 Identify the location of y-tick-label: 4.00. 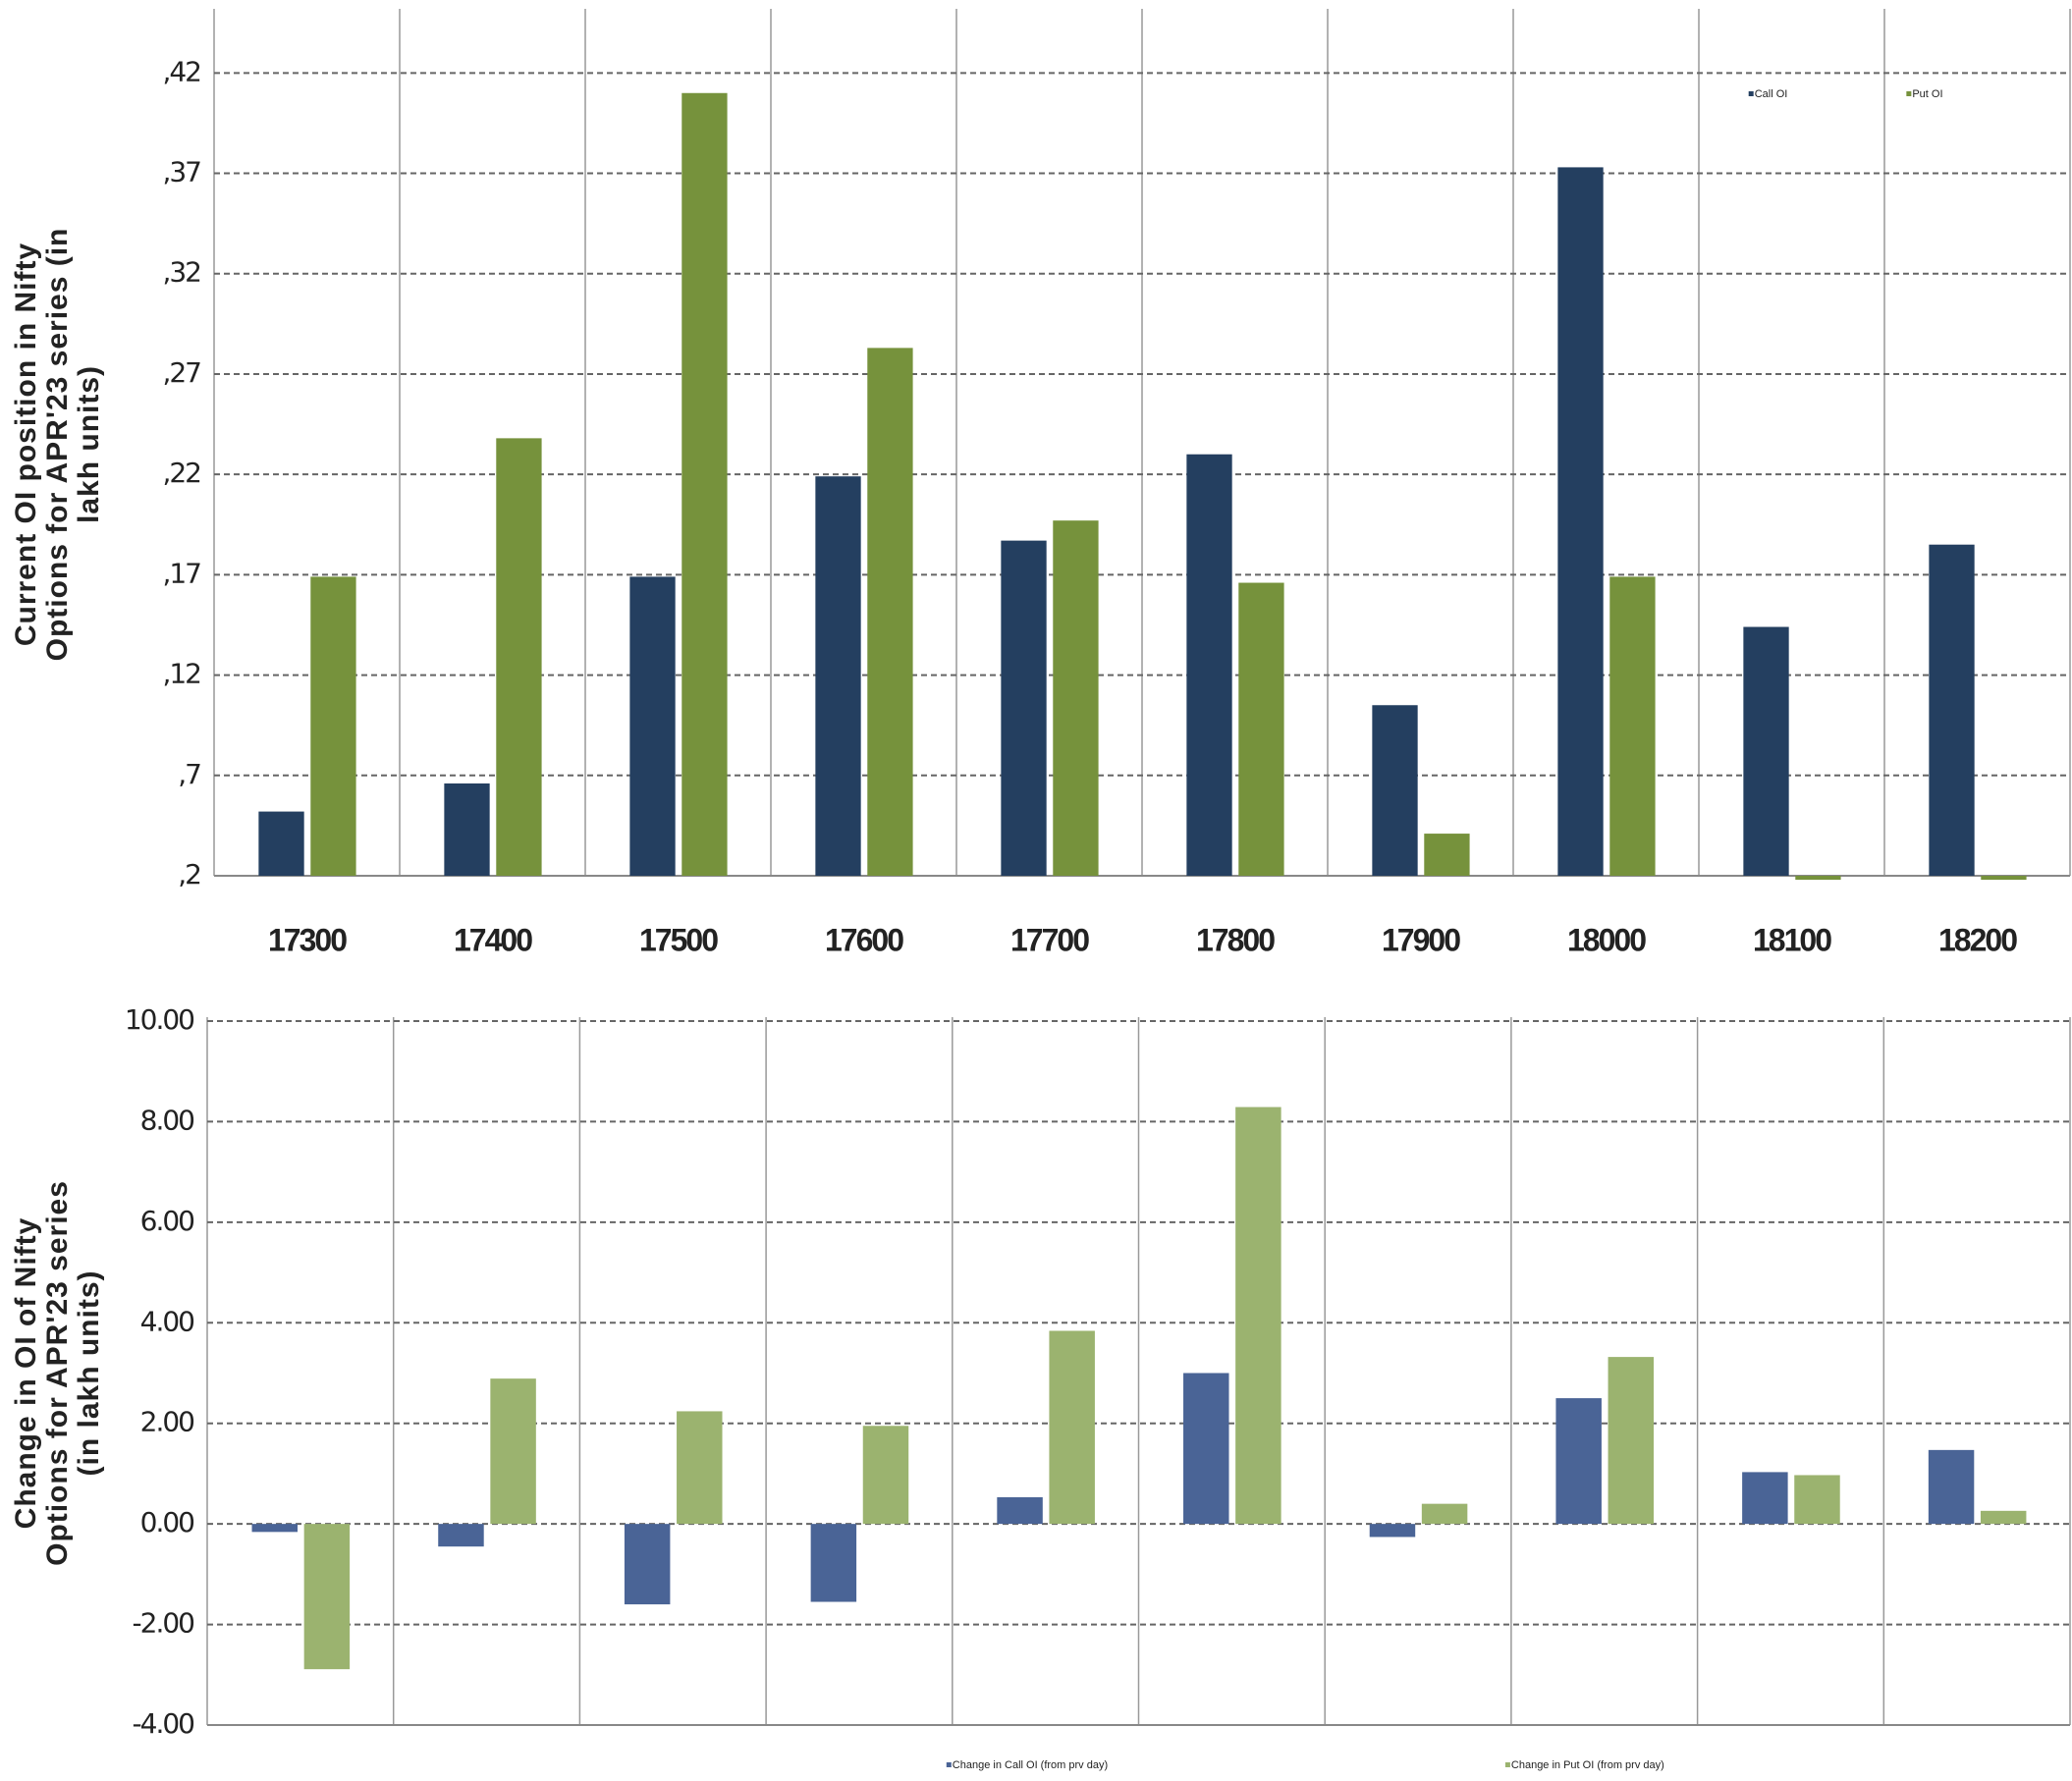
(167, 1321).